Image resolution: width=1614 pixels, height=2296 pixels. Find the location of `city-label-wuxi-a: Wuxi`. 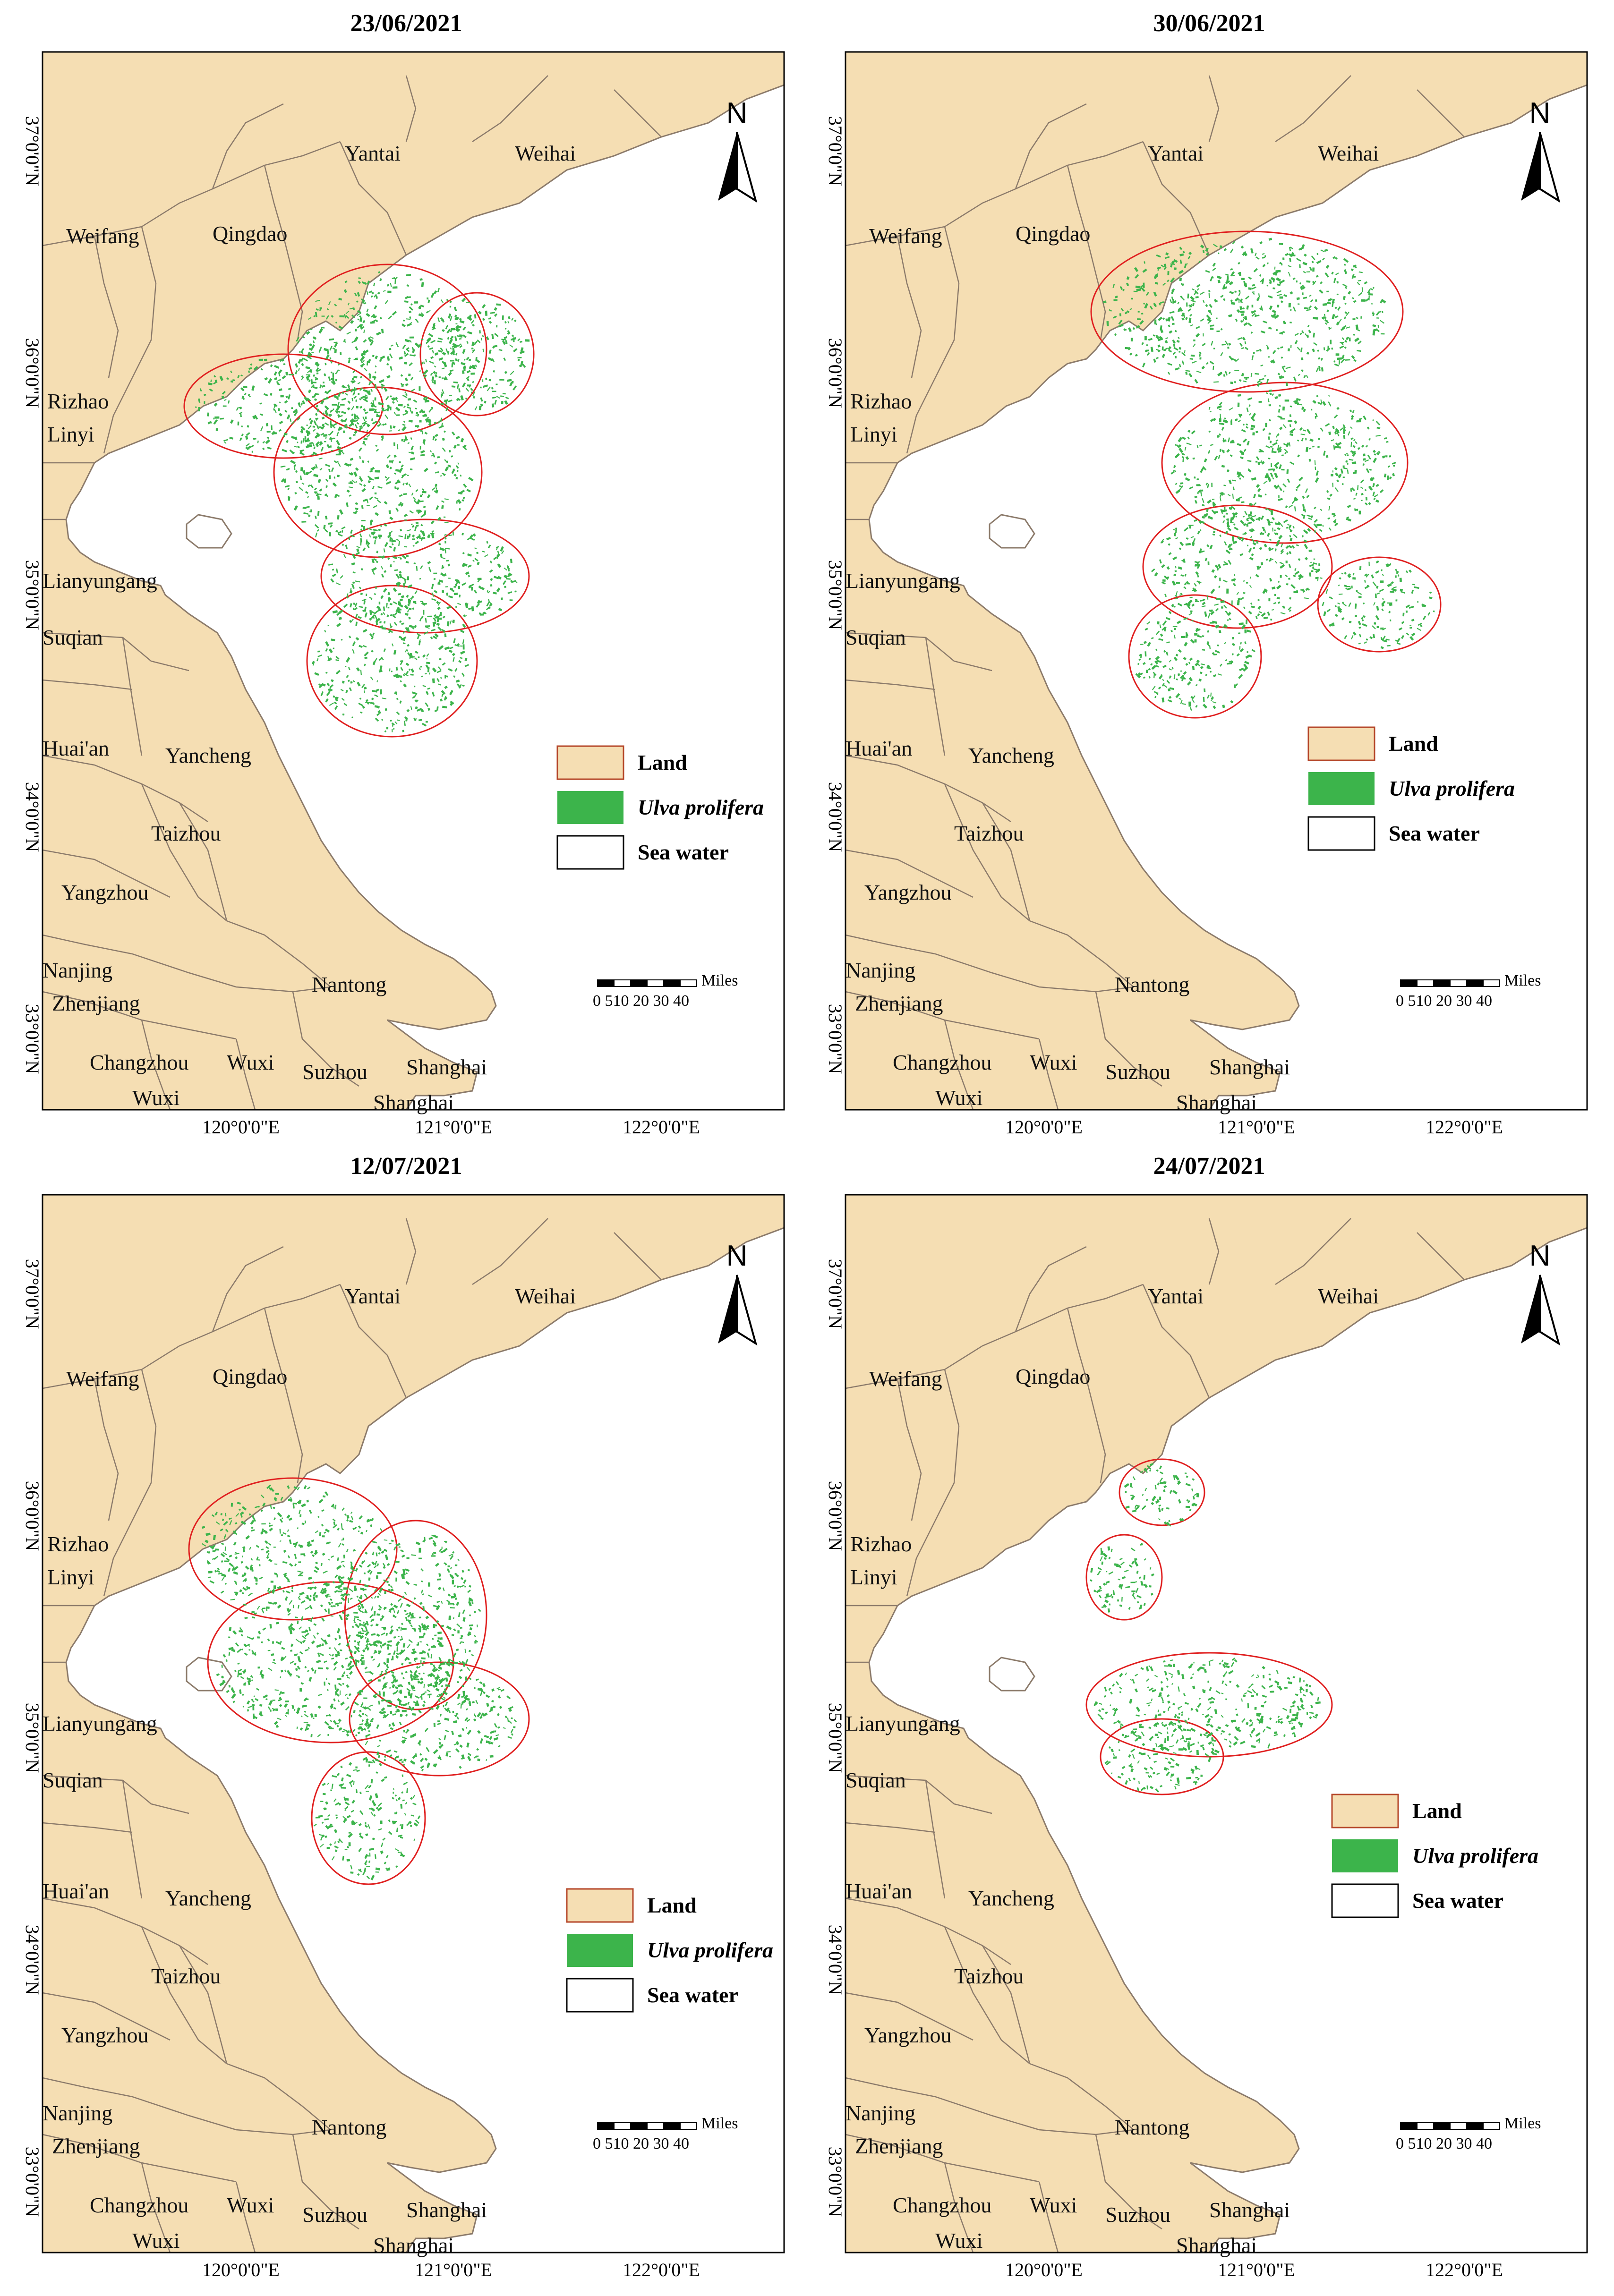

city-label-wuxi-a: Wuxi is located at coordinates (250, 1062).